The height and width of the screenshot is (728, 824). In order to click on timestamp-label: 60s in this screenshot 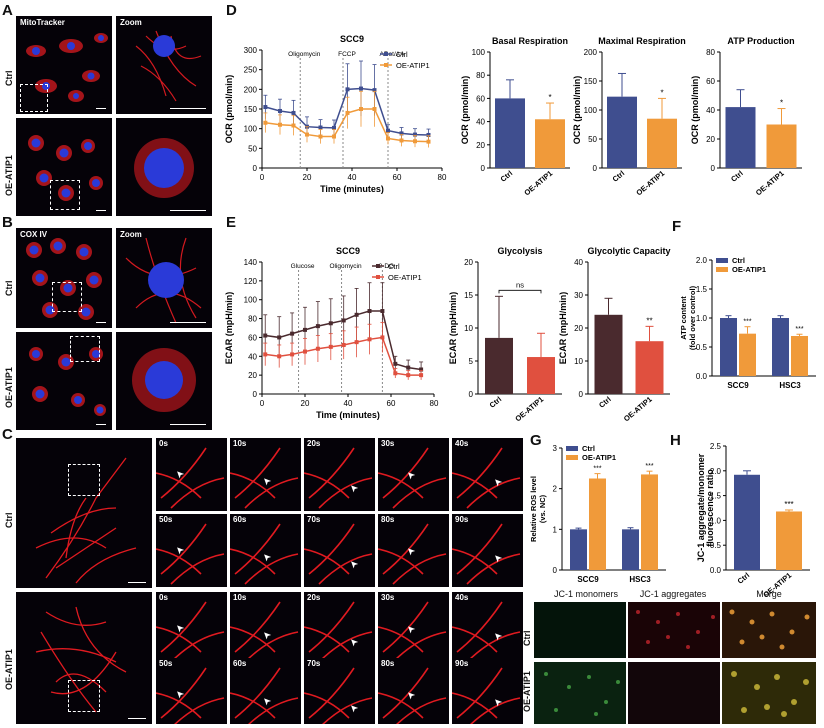, I will do `click(240, 519)`.